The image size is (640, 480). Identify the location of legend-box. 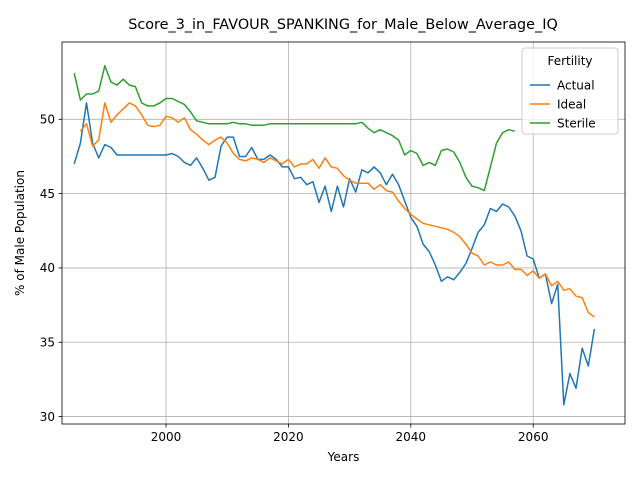
(570, 91).